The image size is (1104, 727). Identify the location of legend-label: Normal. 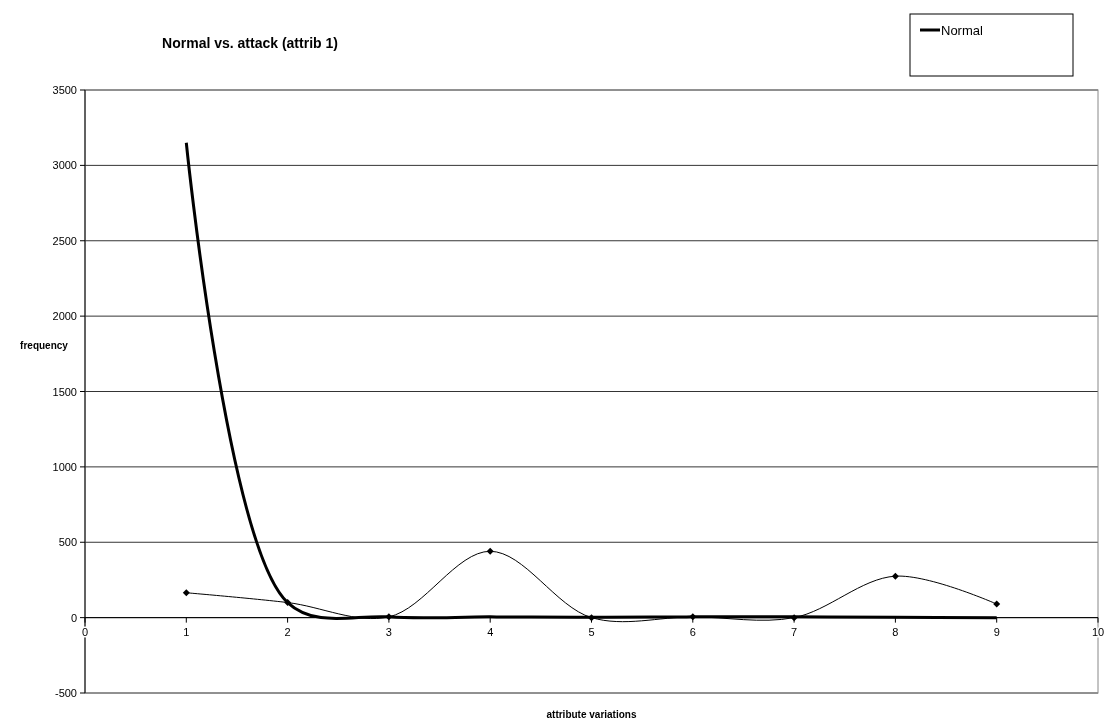
(962, 30).